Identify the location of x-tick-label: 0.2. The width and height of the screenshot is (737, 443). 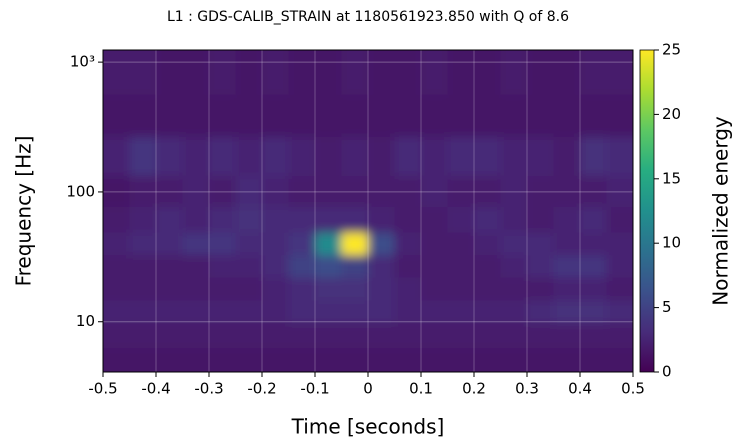
(474, 389).